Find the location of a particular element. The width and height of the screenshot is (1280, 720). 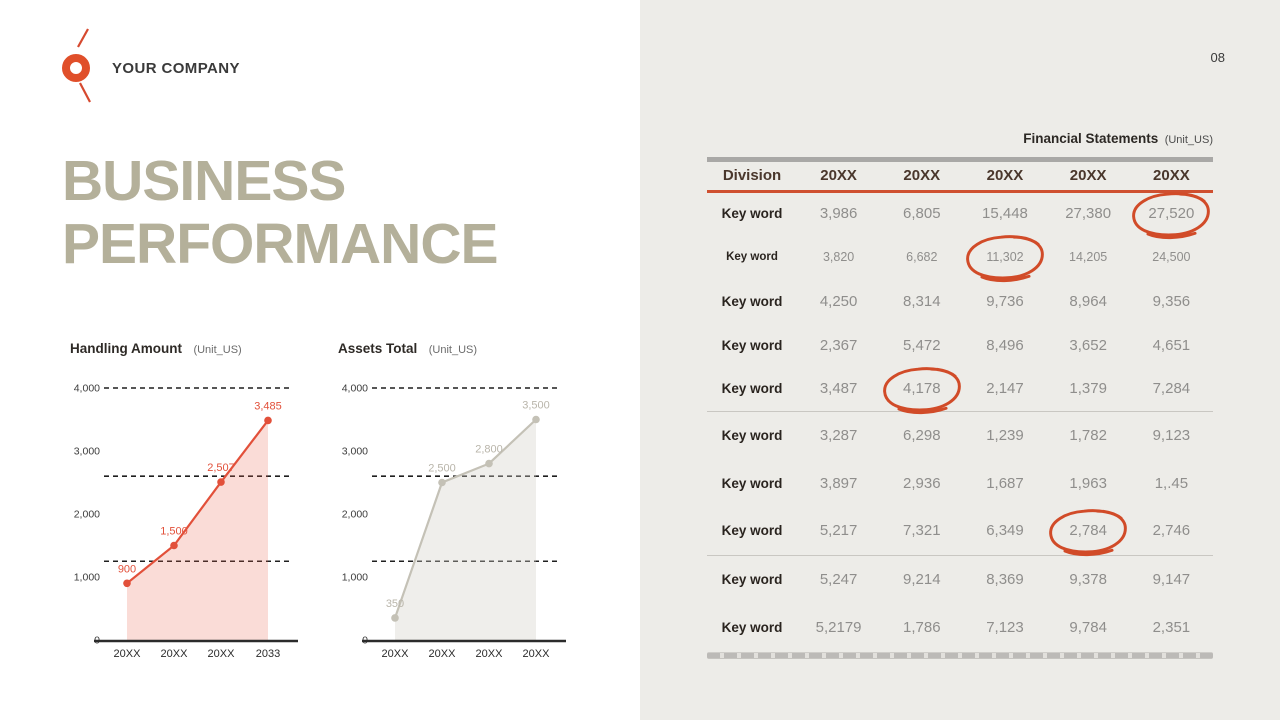

svg-text: 1,500 is located at coordinates (174, 532).